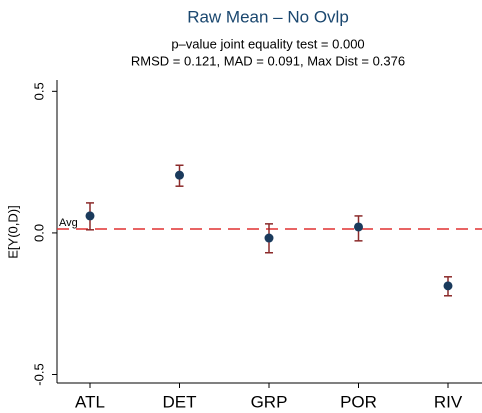 Image resolution: width=482 pixels, height=413 pixels. What do you see at coordinates (358, 401) in the screenshot?
I see `x-tick-label: POR` at bounding box center [358, 401].